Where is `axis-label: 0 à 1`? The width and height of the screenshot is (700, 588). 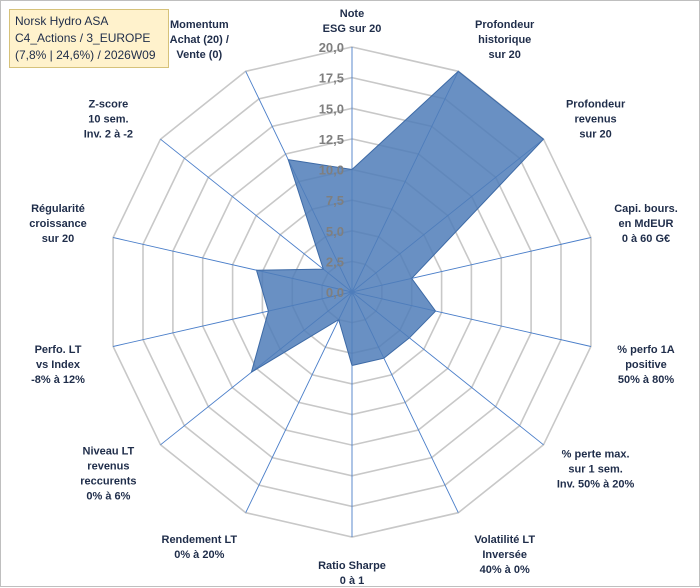 axis-label: 0 à 1 is located at coordinates (352, 581).